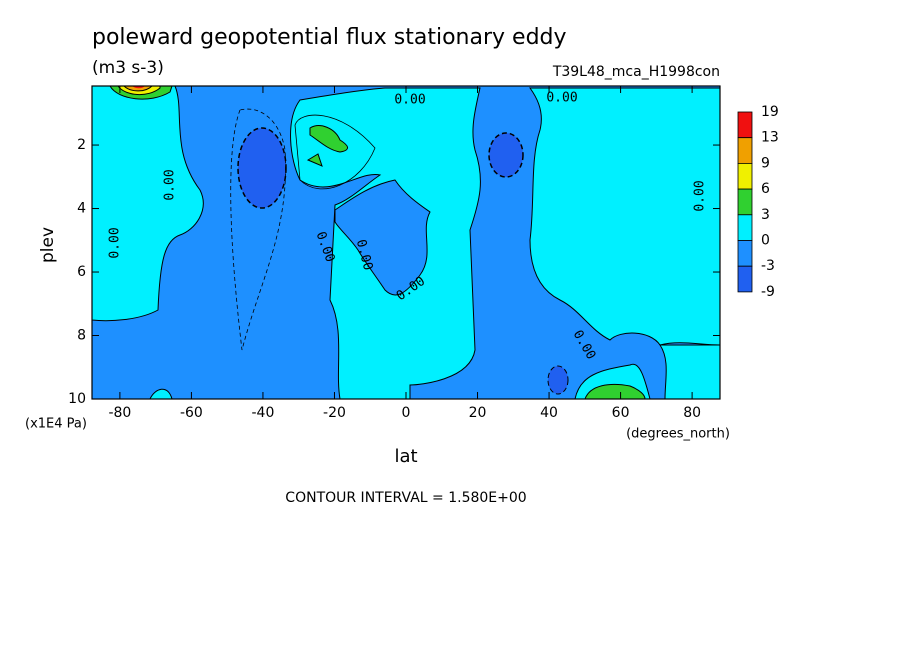 This screenshot has width=904, height=658. Describe the element at coordinates (334, 413) in the screenshot. I see `x-tick-label: -20` at that location.